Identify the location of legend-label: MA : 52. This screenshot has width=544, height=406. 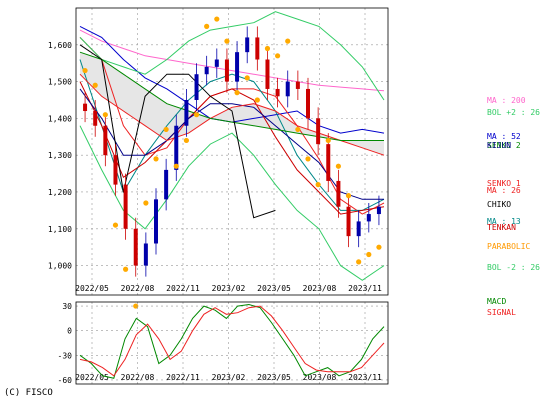
(504, 136).